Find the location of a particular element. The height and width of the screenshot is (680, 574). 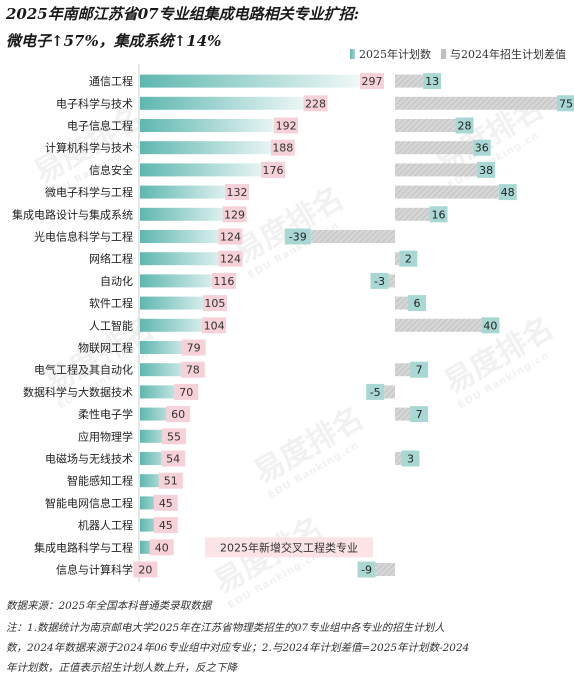

value-label-plan: 20 is located at coordinates (145, 570).